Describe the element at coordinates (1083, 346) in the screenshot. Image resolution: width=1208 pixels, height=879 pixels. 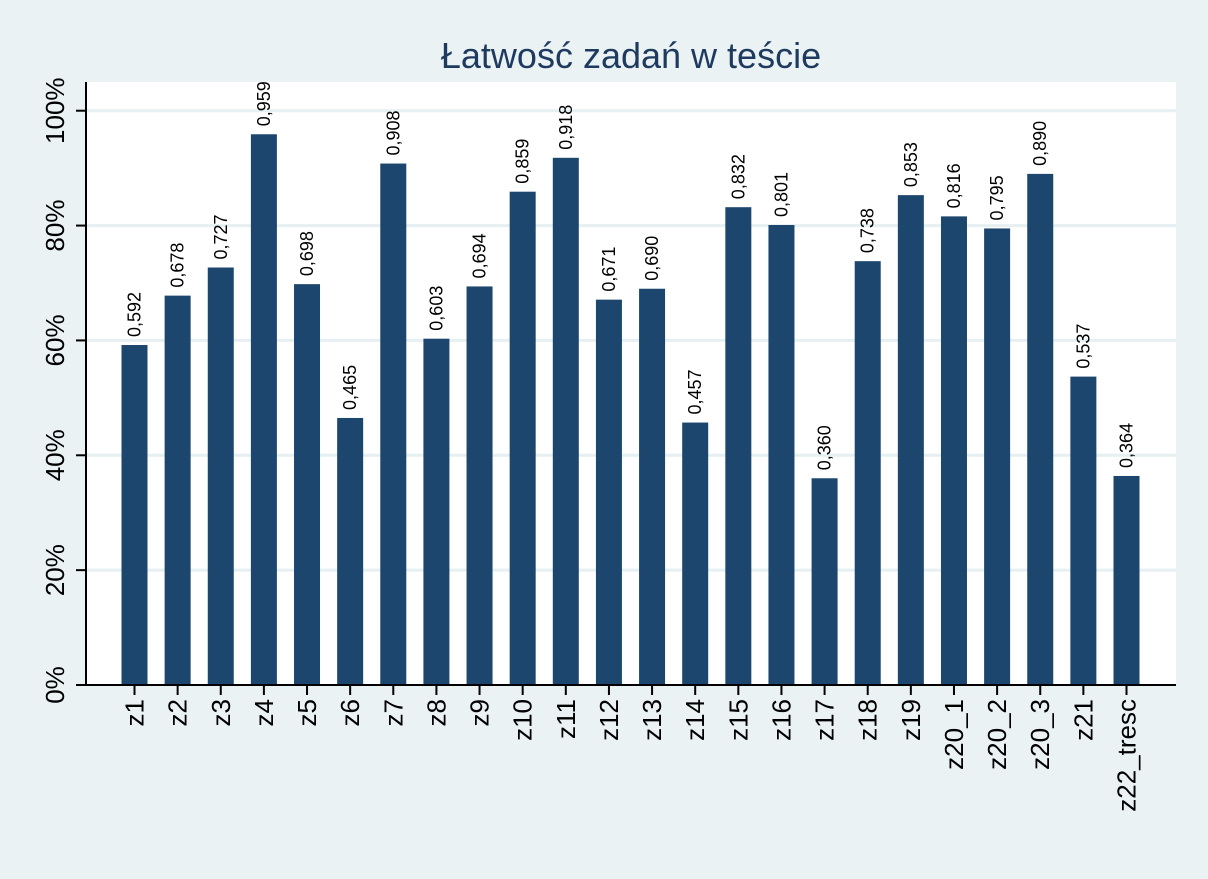
I see `data-label-z21: 0,537` at that location.